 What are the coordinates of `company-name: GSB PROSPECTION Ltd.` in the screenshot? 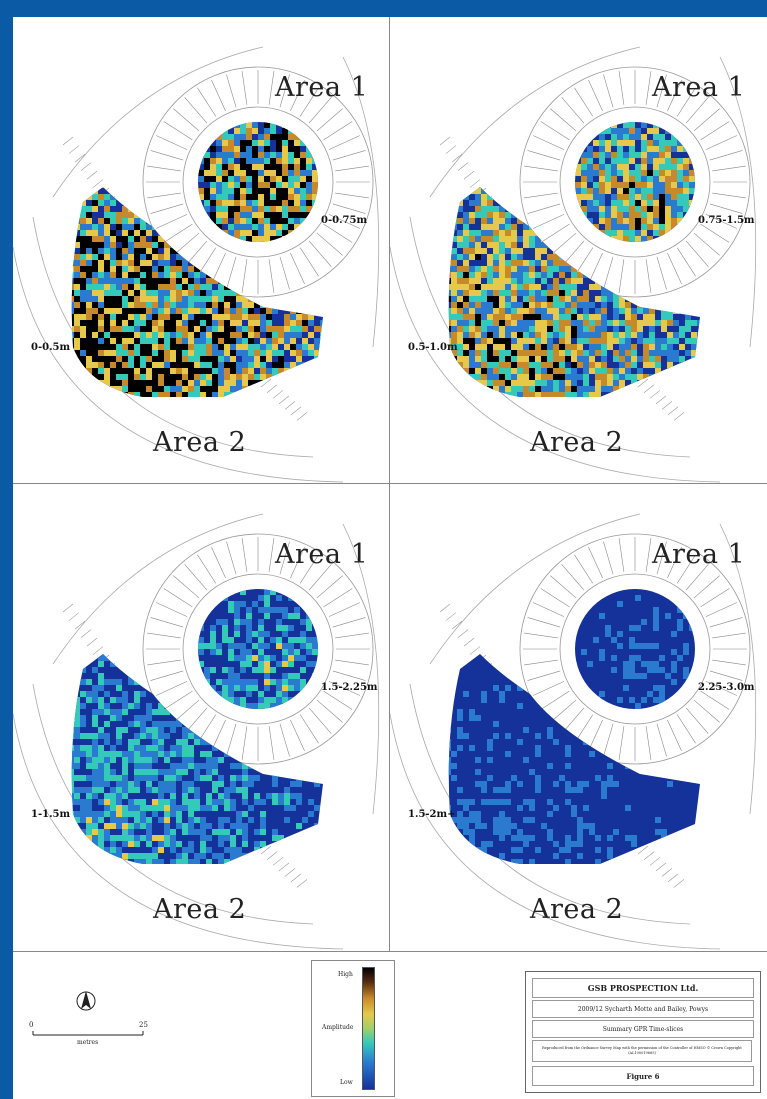 It's located at (643, 988).